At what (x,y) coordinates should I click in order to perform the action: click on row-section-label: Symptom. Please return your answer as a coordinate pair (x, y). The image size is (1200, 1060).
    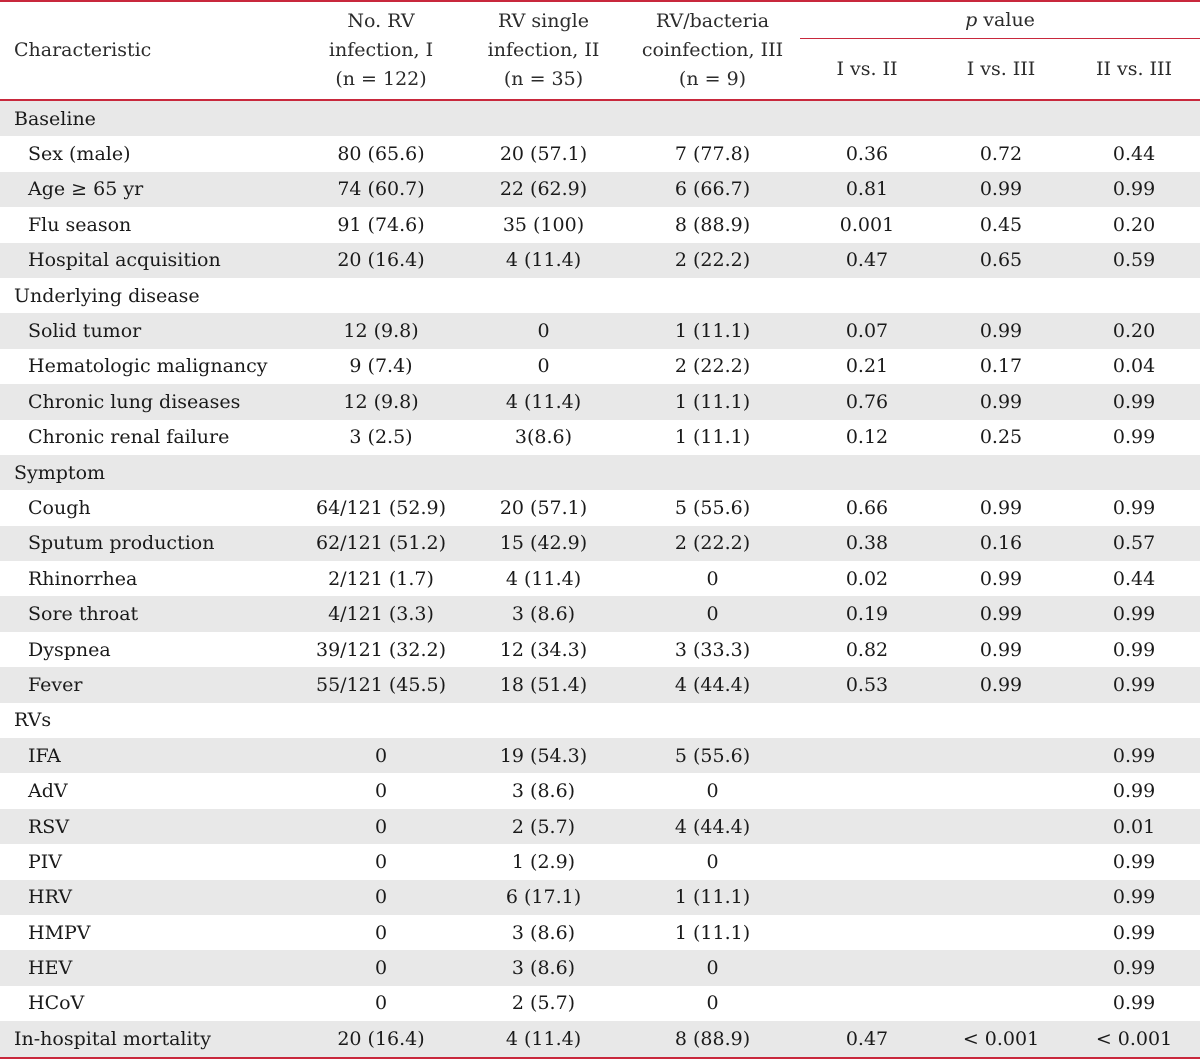
    Looking at the image, I should click on (150, 472).